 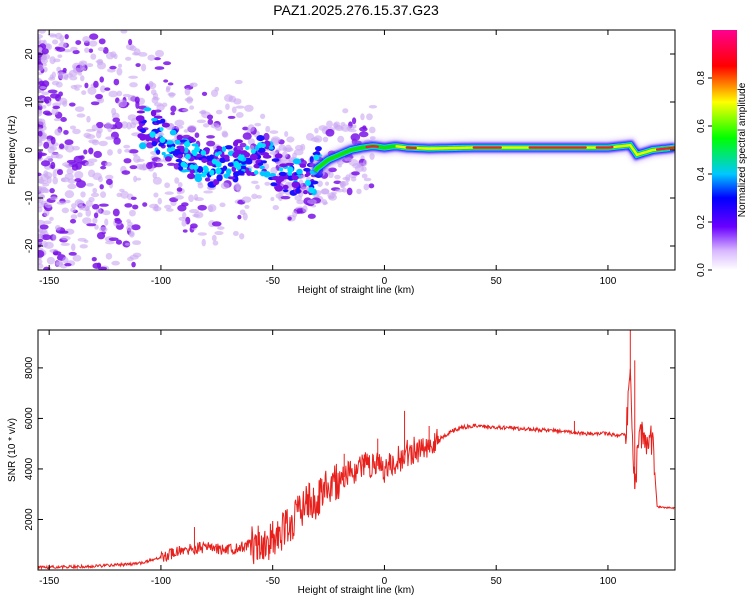 What do you see at coordinates (497, 281) in the screenshot?
I see `x-tick-label: 50` at bounding box center [497, 281].